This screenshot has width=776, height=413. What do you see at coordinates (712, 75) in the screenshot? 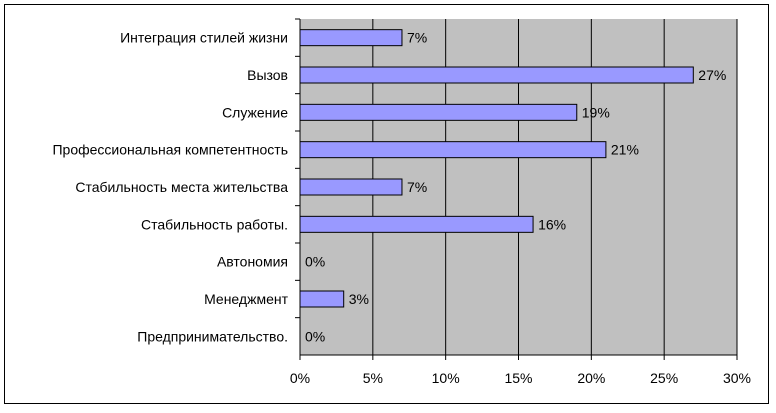
I see `value-label: 27%` at bounding box center [712, 75].